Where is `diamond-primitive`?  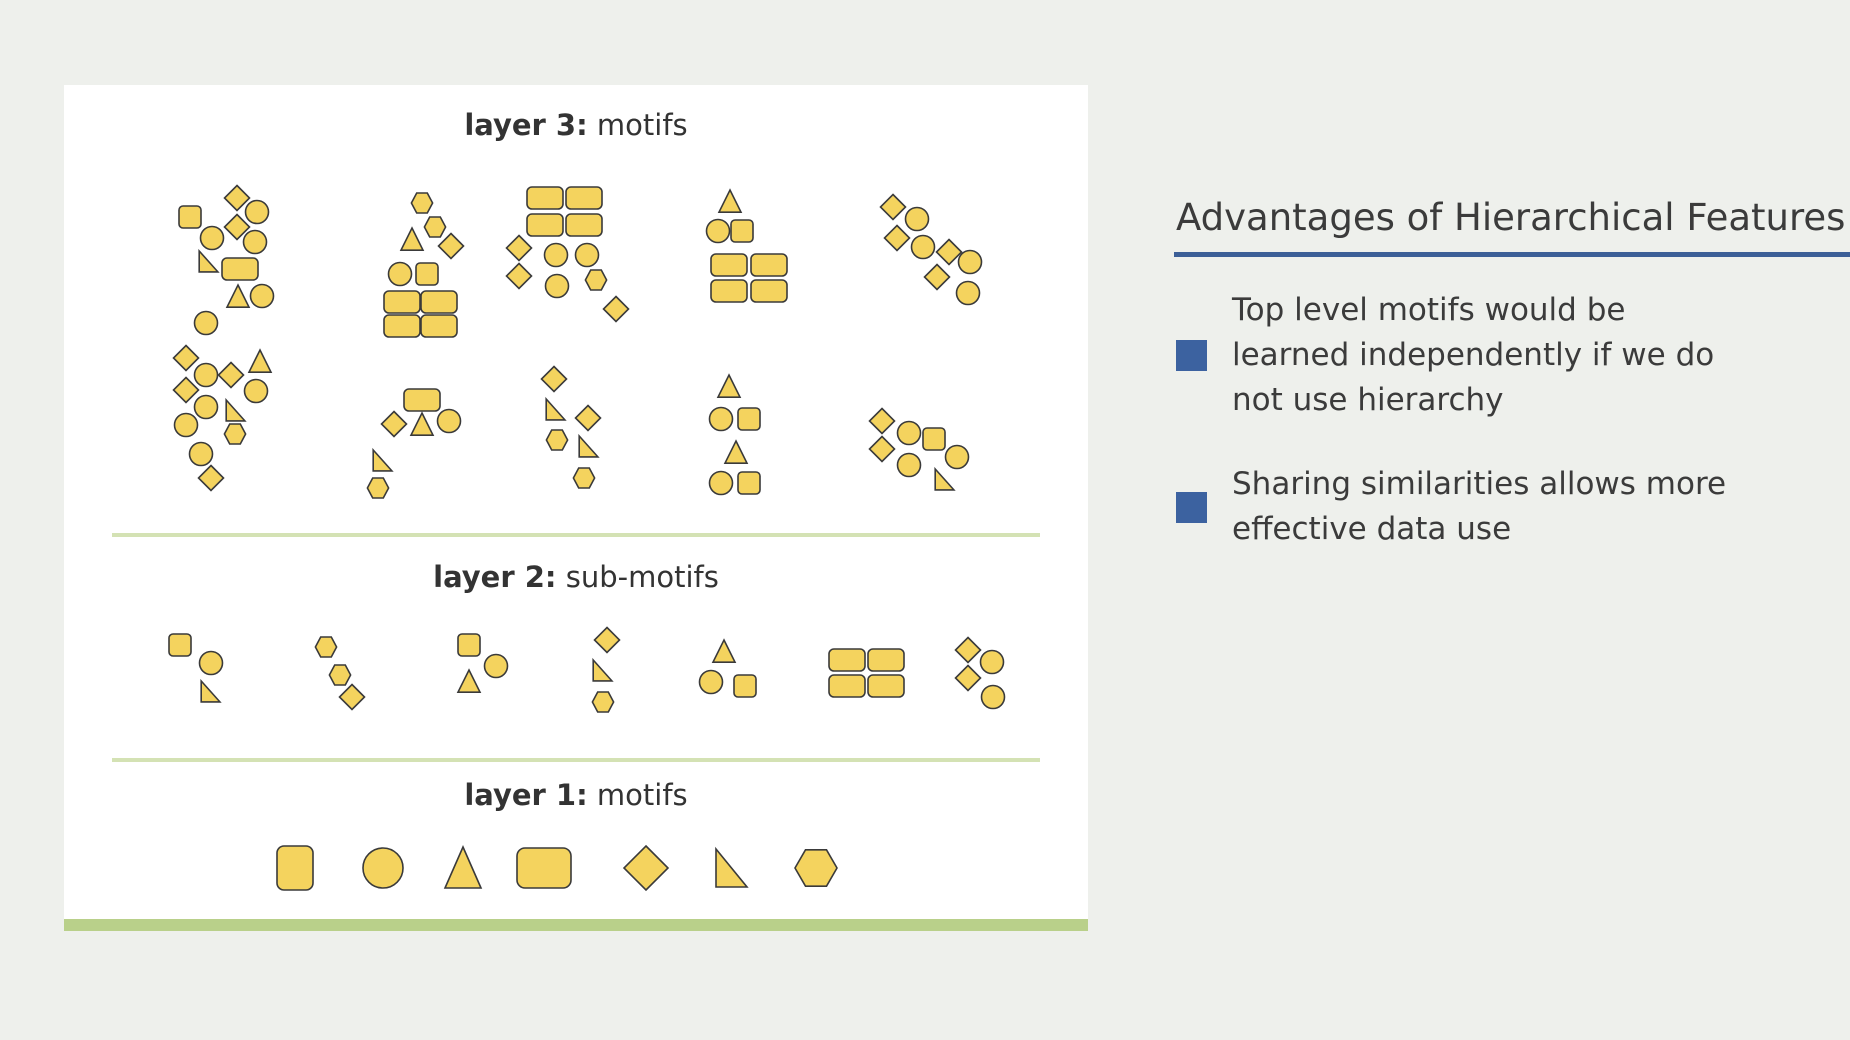
diamond-primitive is located at coordinates (646, 868).